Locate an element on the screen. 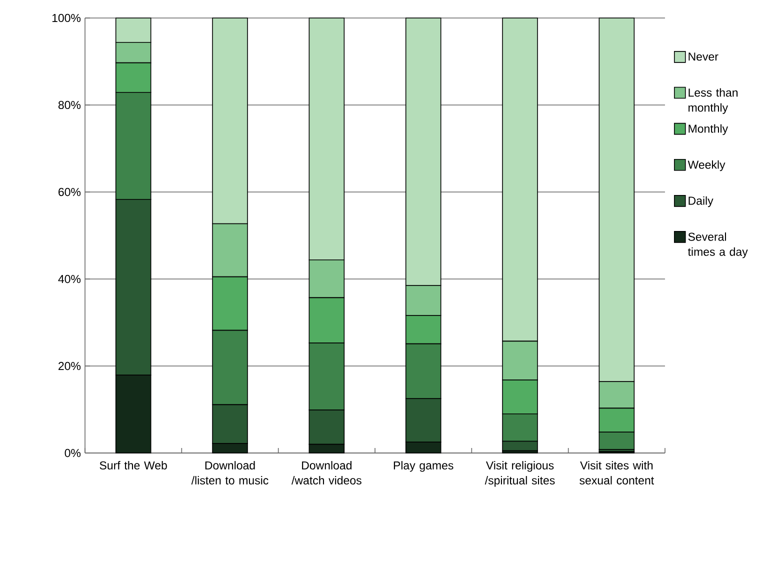 The image size is (760, 572). legend-label: Weekly is located at coordinates (707, 166).